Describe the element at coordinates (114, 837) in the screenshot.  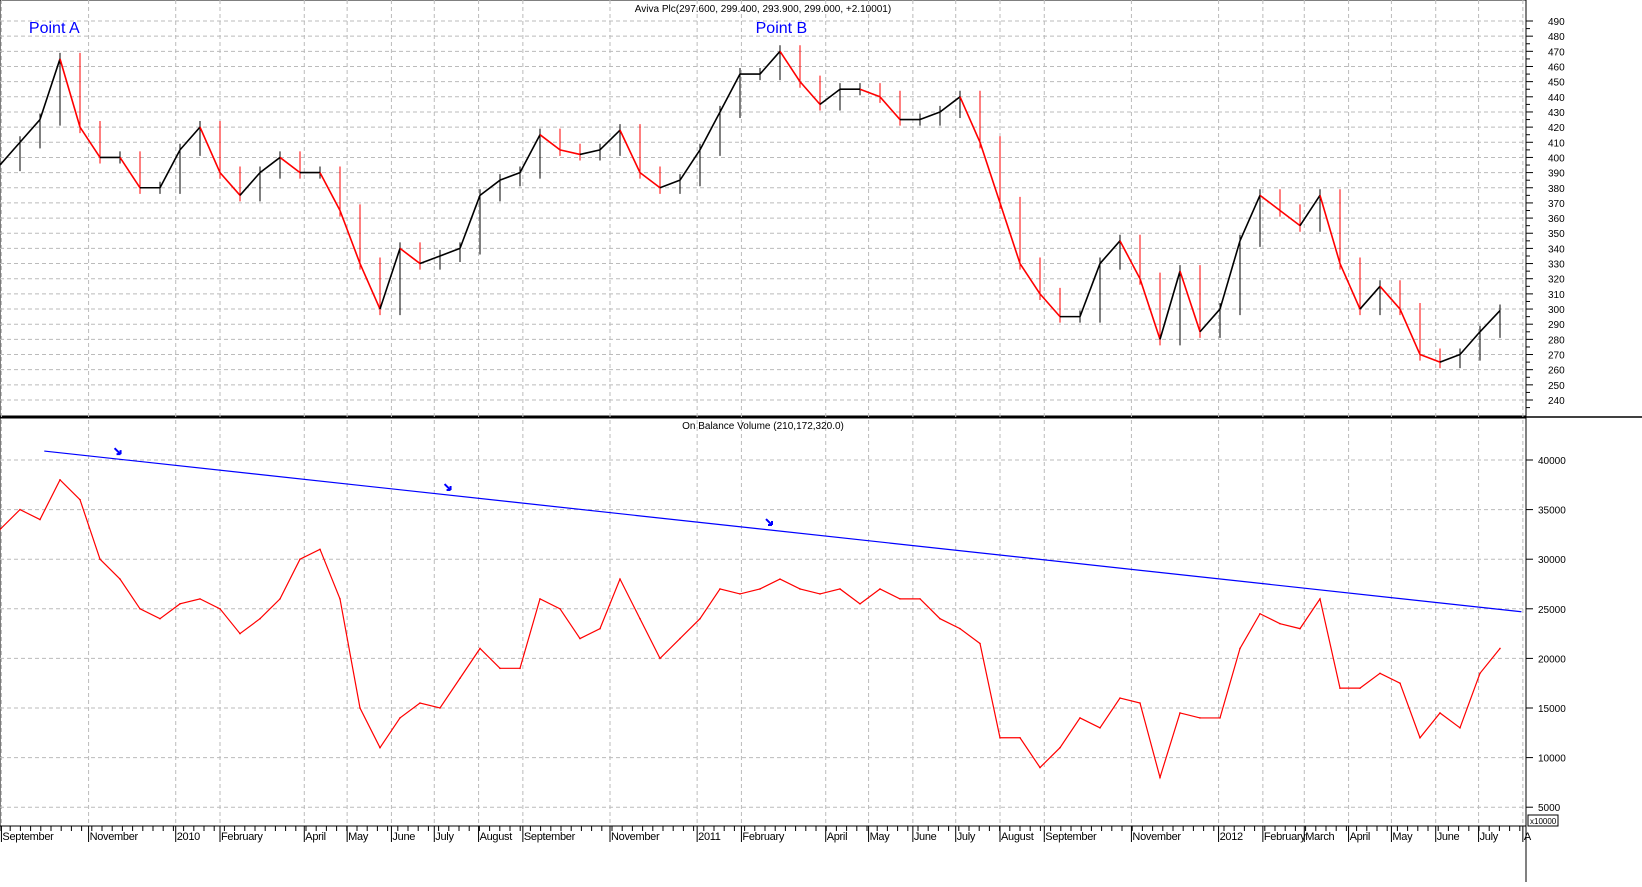
I see `x-tick-label: November` at that location.